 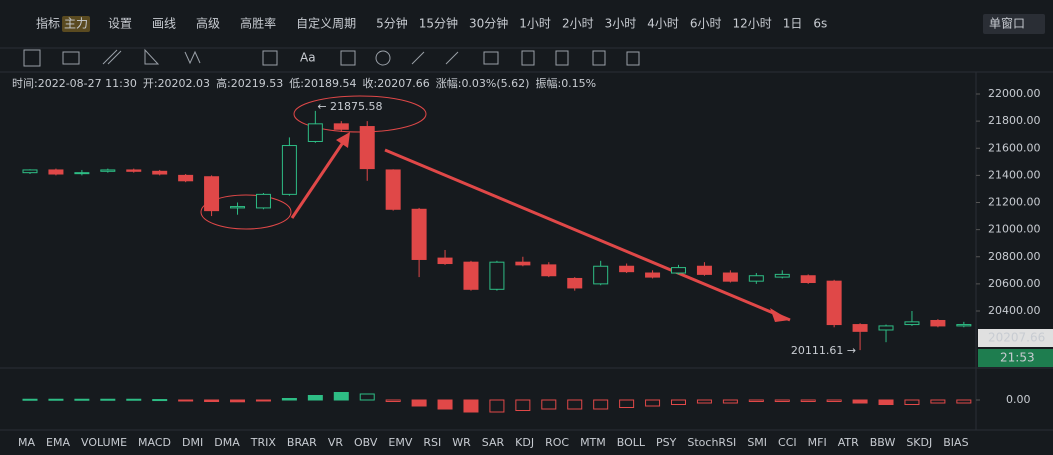 What do you see at coordinates (1014, 229) in the screenshot?
I see `y-tick-label: 21000.00` at bounding box center [1014, 229].